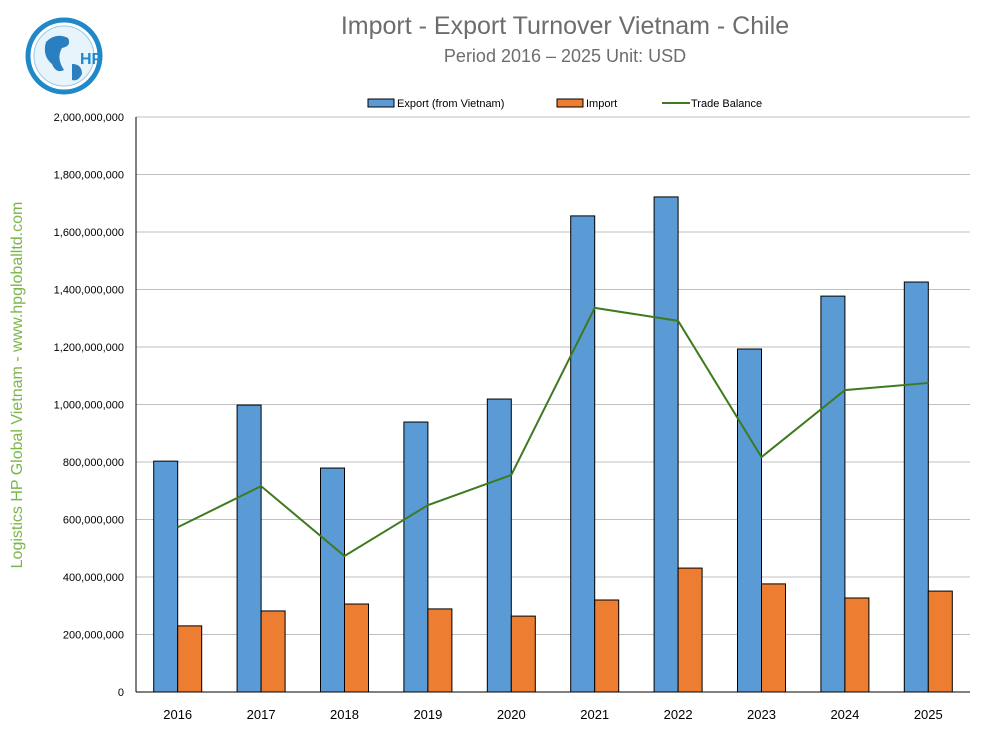 This screenshot has height=732, width=990. What do you see at coordinates (177, 714) in the screenshot?
I see `x-tick-label: 2016` at bounding box center [177, 714].